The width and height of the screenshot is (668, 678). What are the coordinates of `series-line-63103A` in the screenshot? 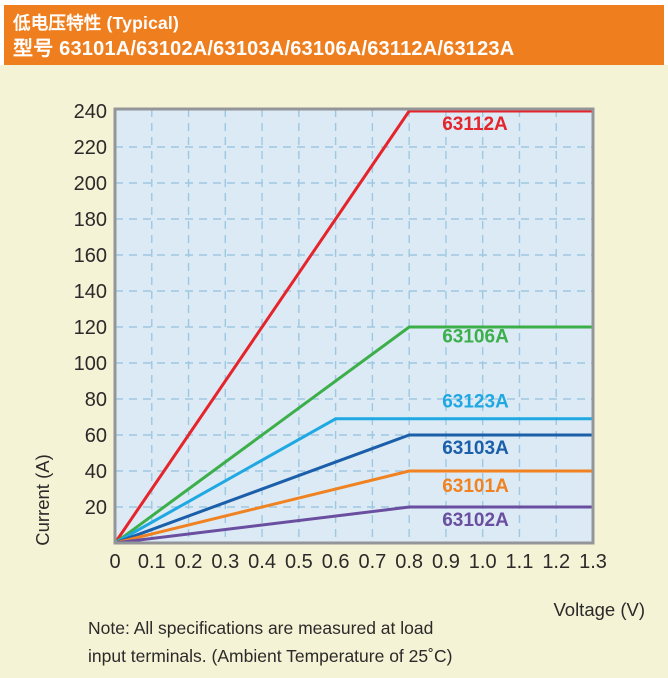 It's located at (353, 489).